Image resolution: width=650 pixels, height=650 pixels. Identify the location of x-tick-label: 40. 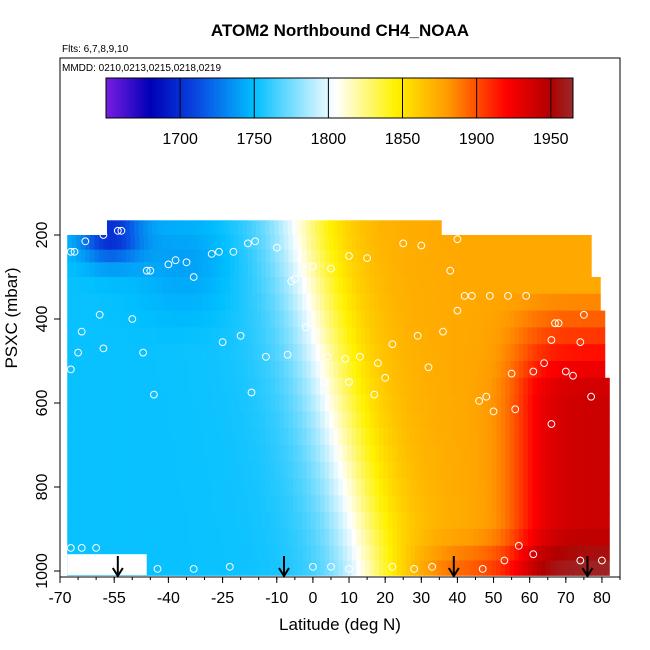
(458, 598).